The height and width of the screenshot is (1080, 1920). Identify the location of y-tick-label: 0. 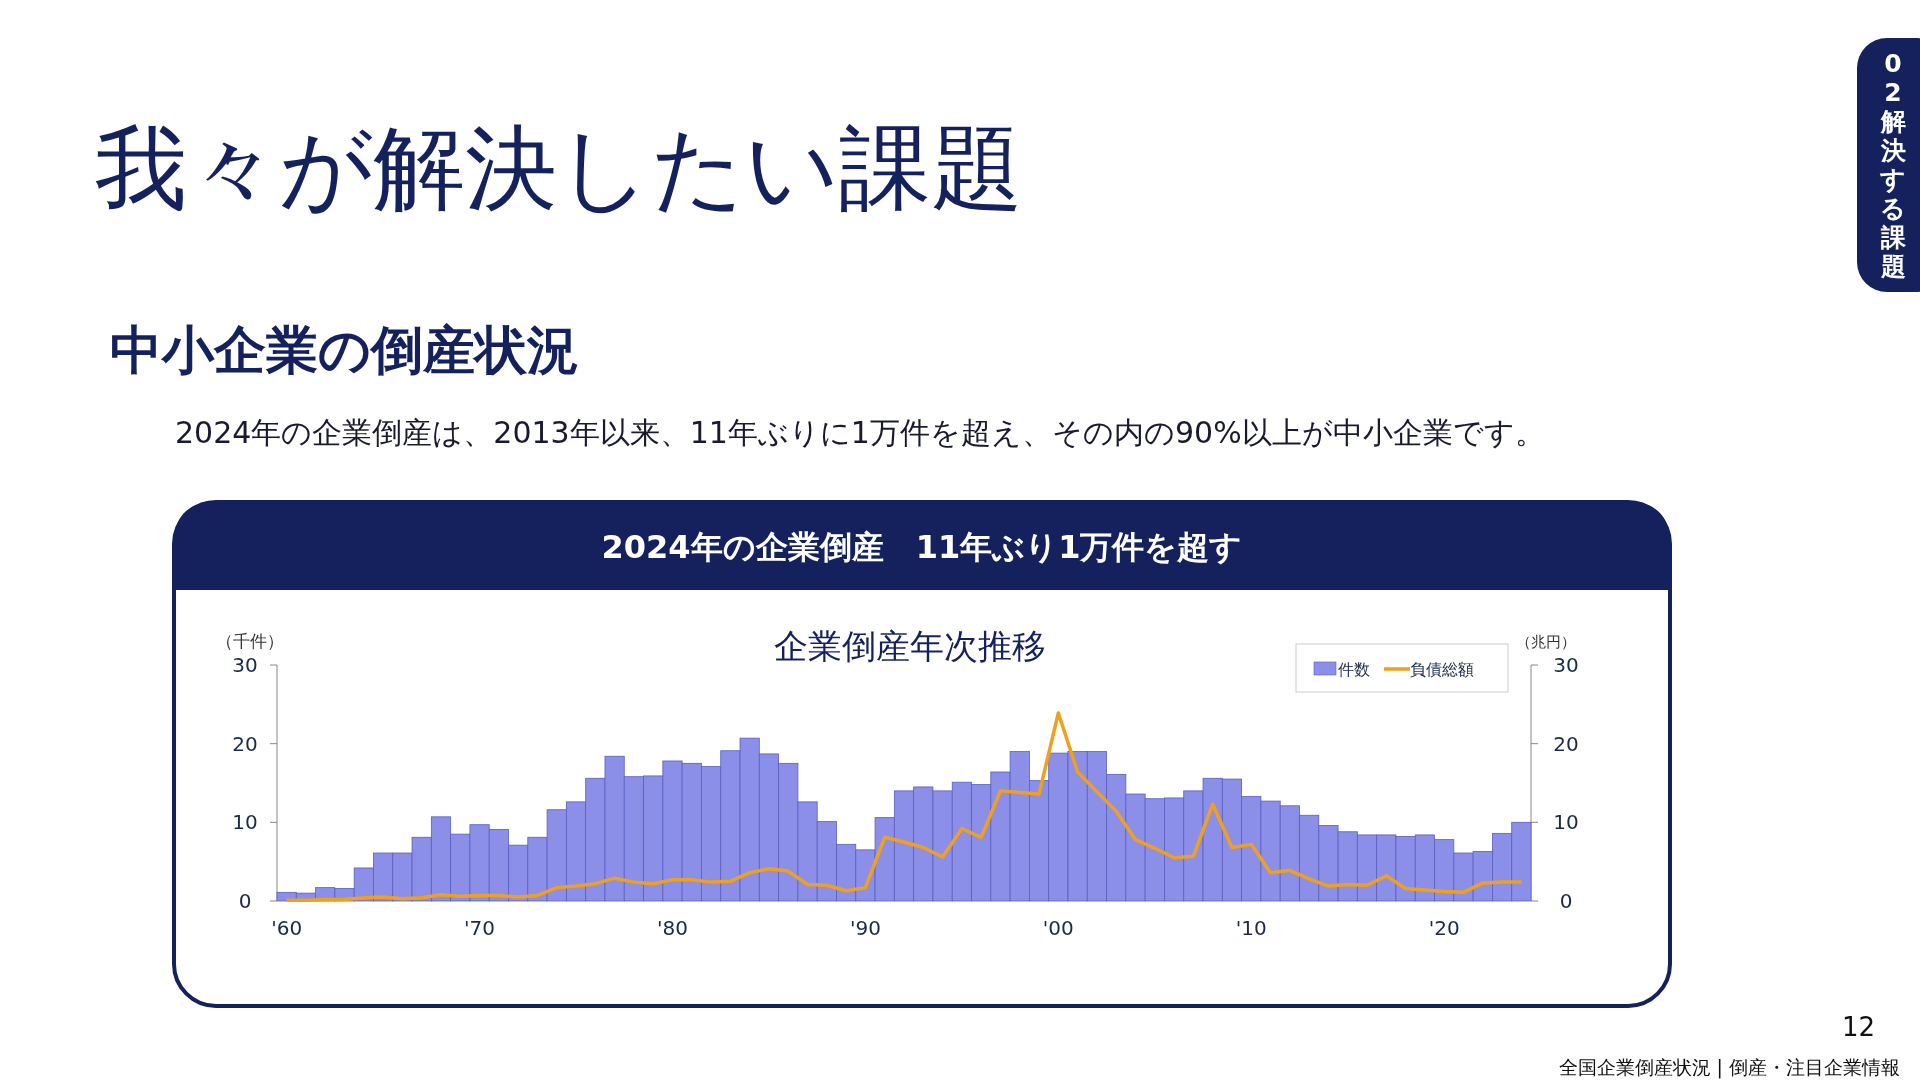
(245, 901).